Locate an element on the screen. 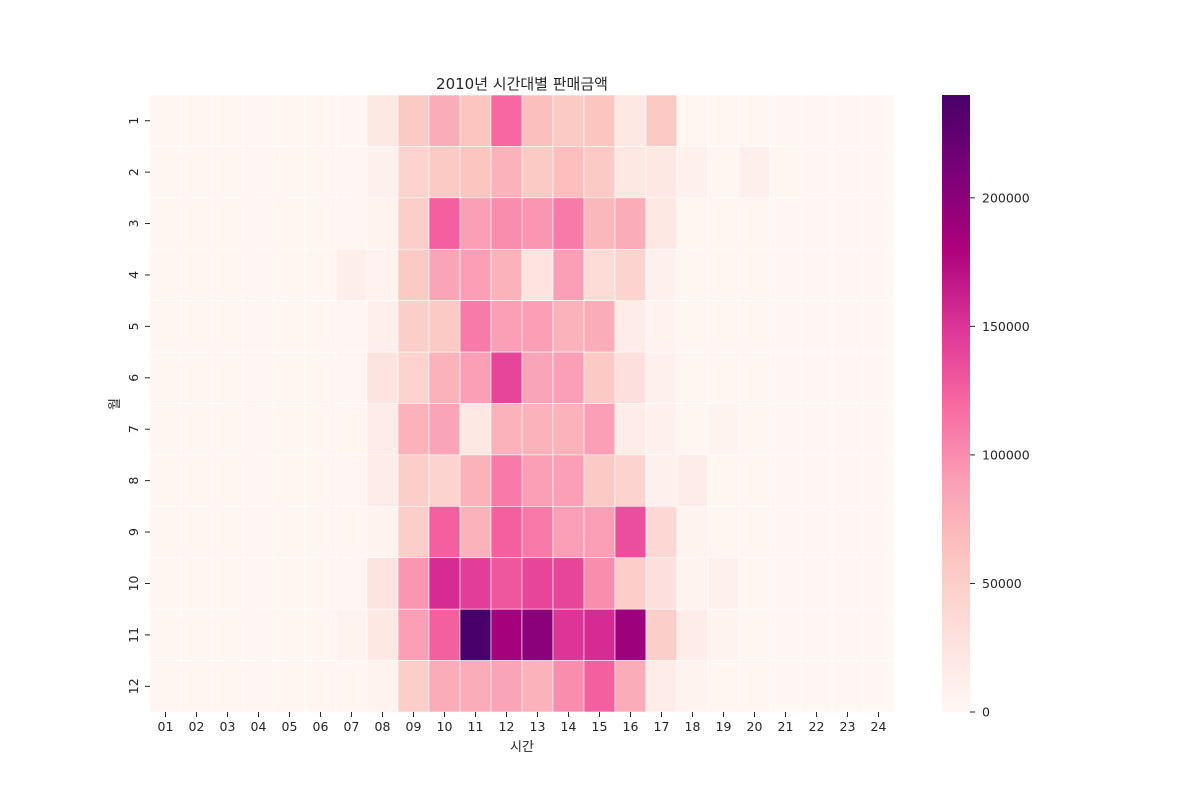 The width and height of the screenshot is (1200, 800). x-tick-label: 15 is located at coordinates (600, 726).